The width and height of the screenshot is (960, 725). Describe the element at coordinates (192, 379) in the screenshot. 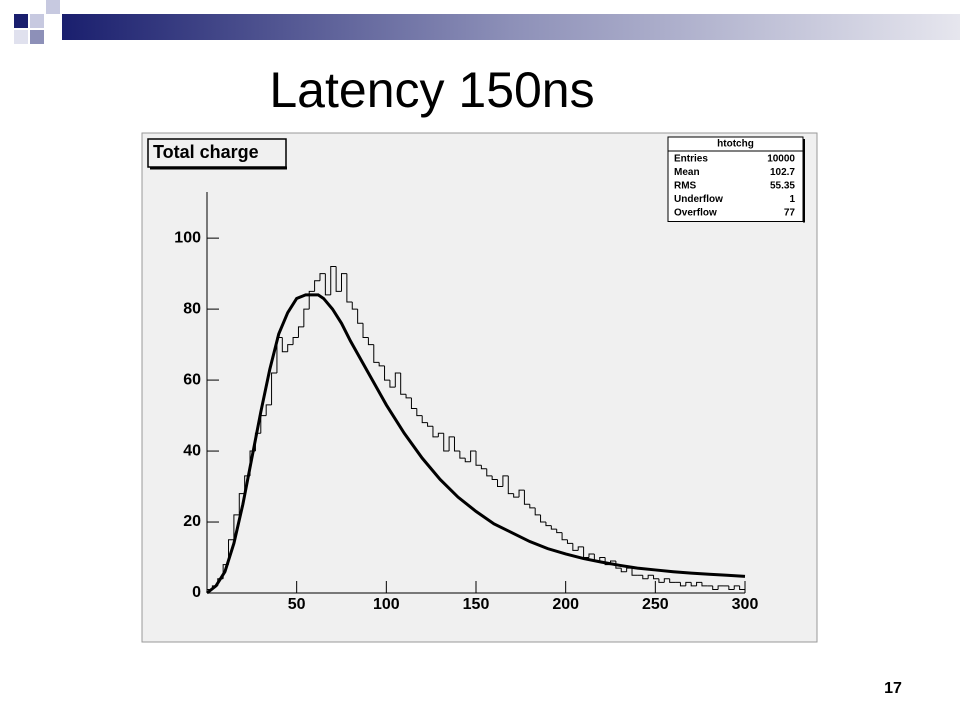

I see `y-tick-label: 60` at that location.